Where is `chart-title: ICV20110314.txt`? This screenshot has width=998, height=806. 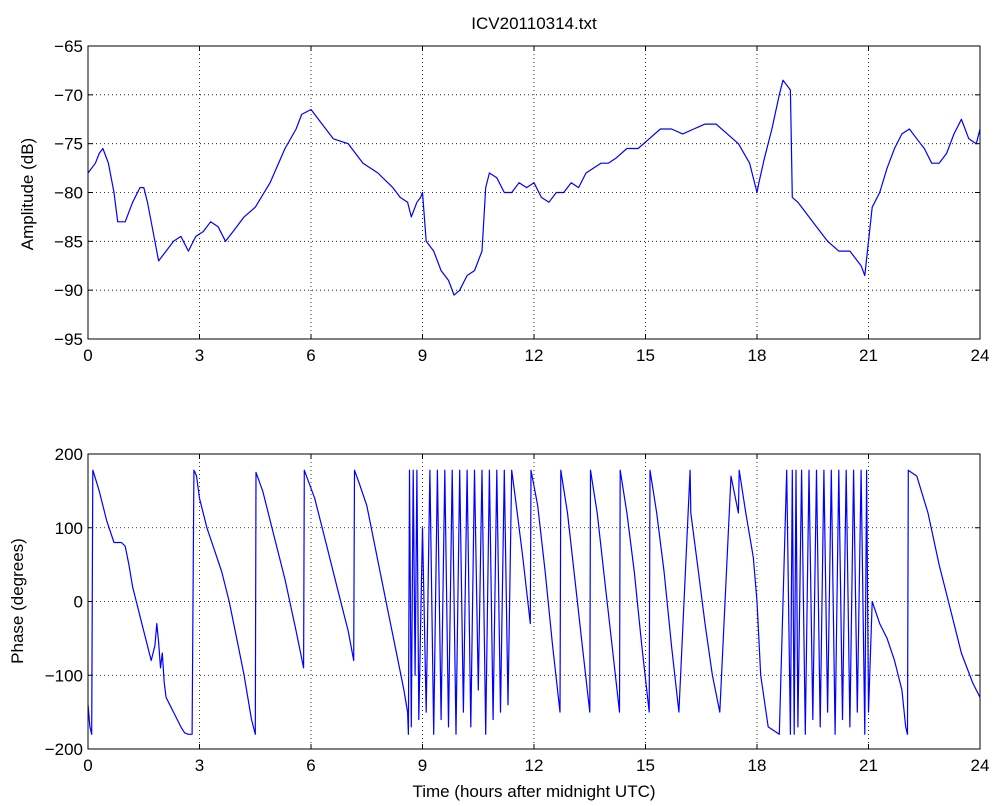 chart-title: ICV20110314.txt is located at coordinates (534, 23).